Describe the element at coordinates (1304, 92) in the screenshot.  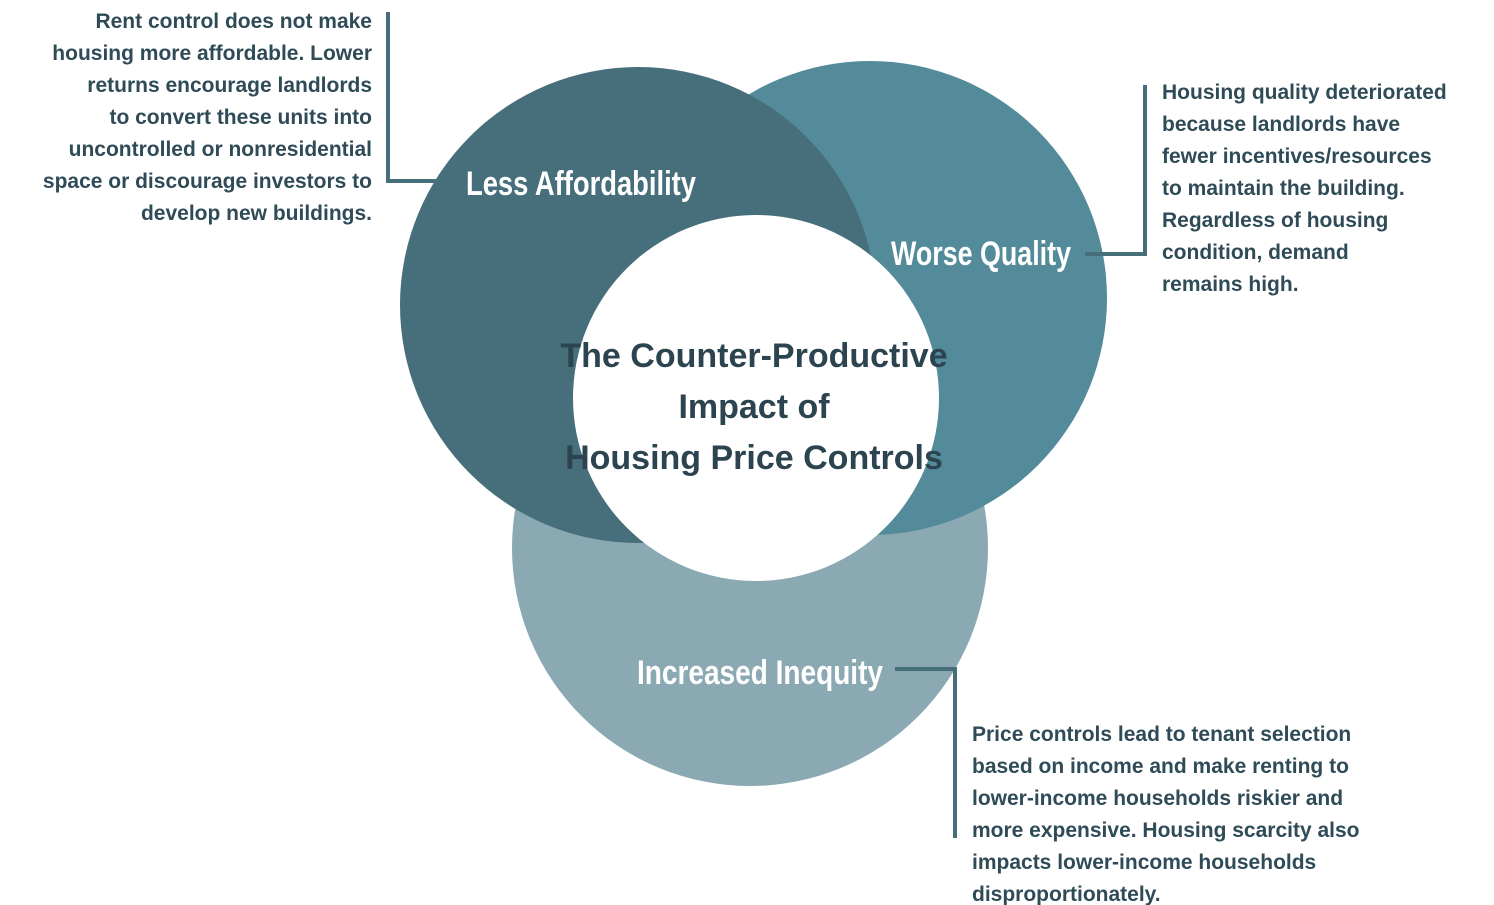
I see `note-line: Housing quality deteriorated` at that location.